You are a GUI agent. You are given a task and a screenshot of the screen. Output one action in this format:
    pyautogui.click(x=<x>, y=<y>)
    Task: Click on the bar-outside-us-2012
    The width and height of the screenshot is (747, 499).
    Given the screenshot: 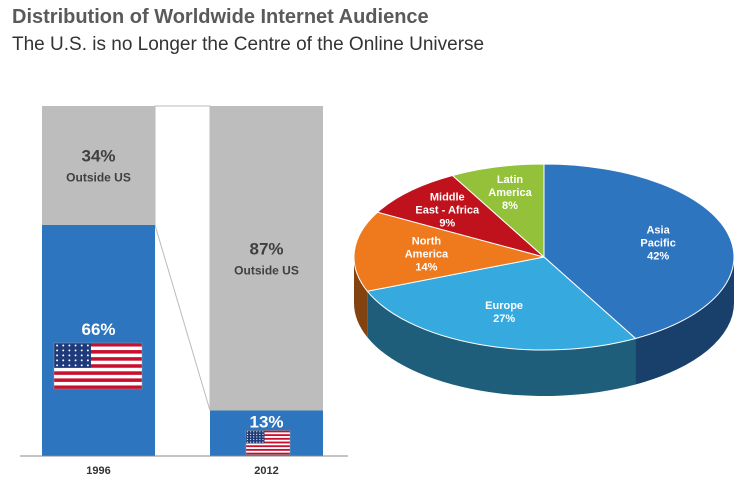 What is the action you would take?
    pyautogui.click(x=266, y=258)
    